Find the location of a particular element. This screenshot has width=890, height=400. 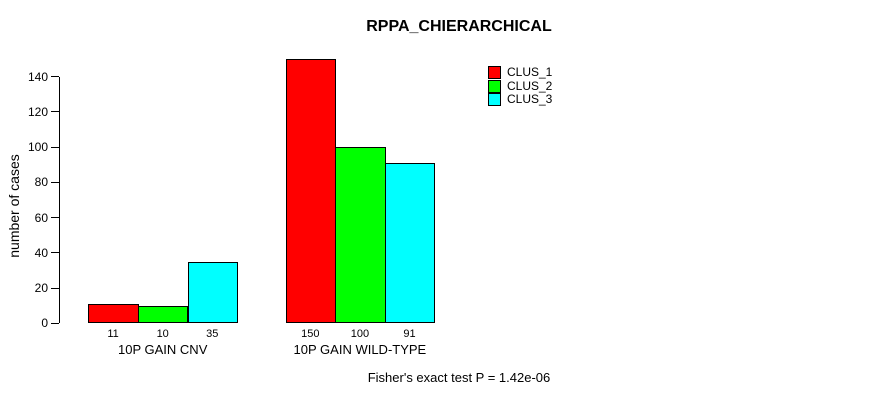

bar-value-label: 91 is located at coordinates (409, 334).